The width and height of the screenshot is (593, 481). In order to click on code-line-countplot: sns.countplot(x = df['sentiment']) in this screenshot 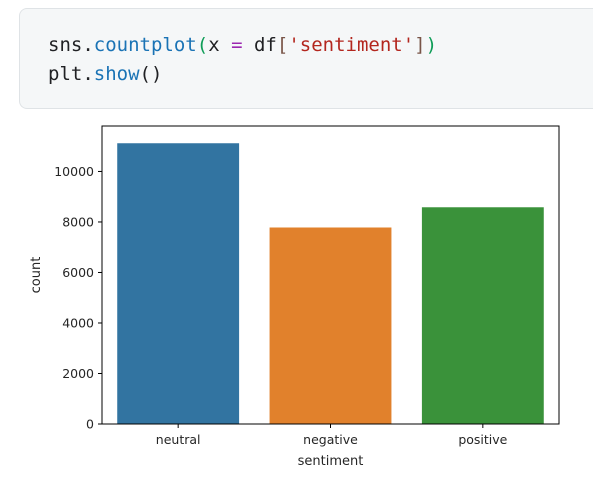, I will do `click(242, 45)`.